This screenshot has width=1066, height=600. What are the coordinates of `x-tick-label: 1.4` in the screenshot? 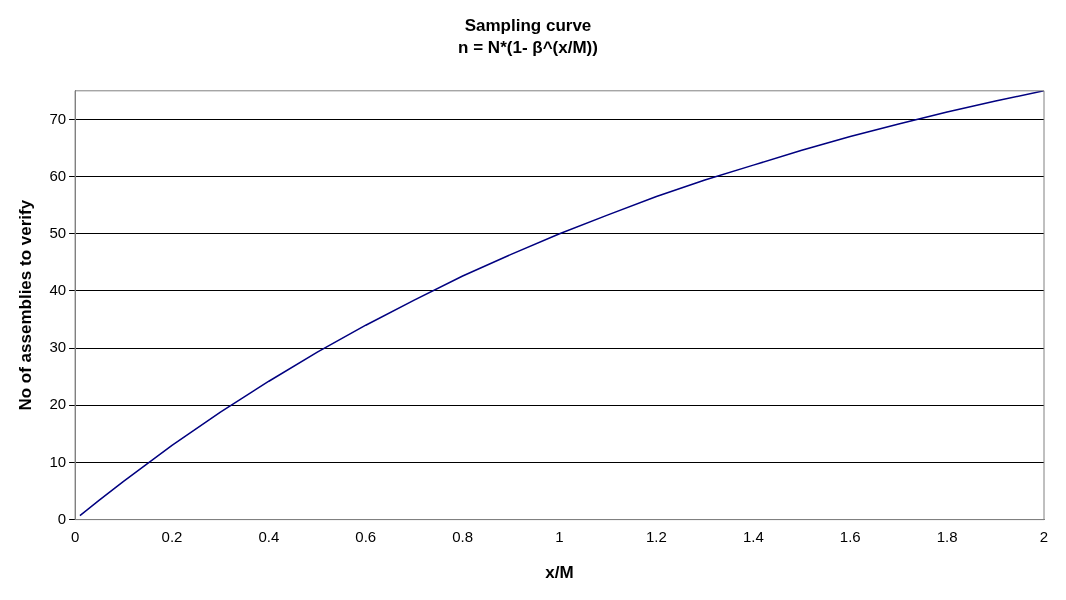 It's located at (753, 536).